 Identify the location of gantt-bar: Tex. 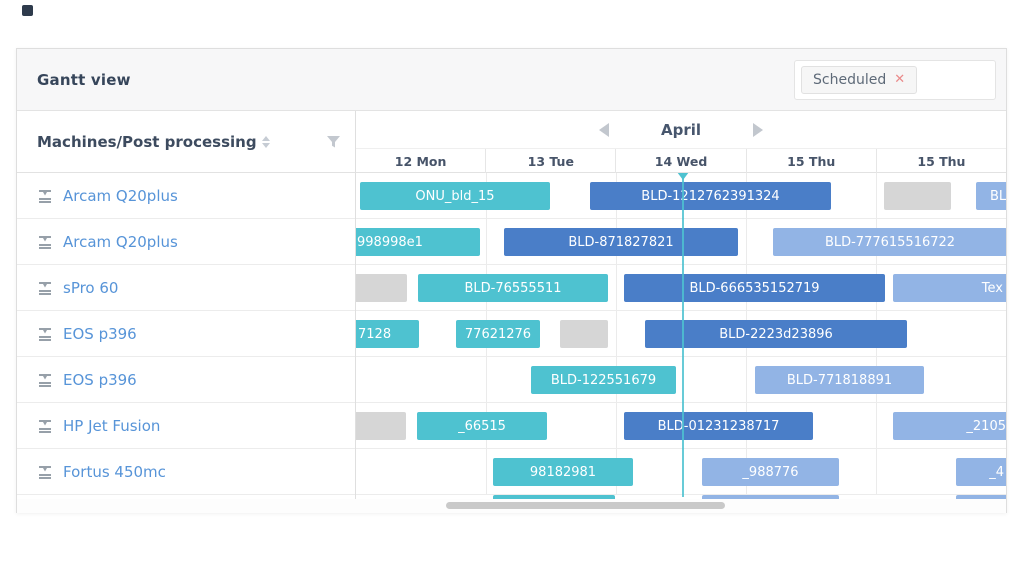
(949, 288).